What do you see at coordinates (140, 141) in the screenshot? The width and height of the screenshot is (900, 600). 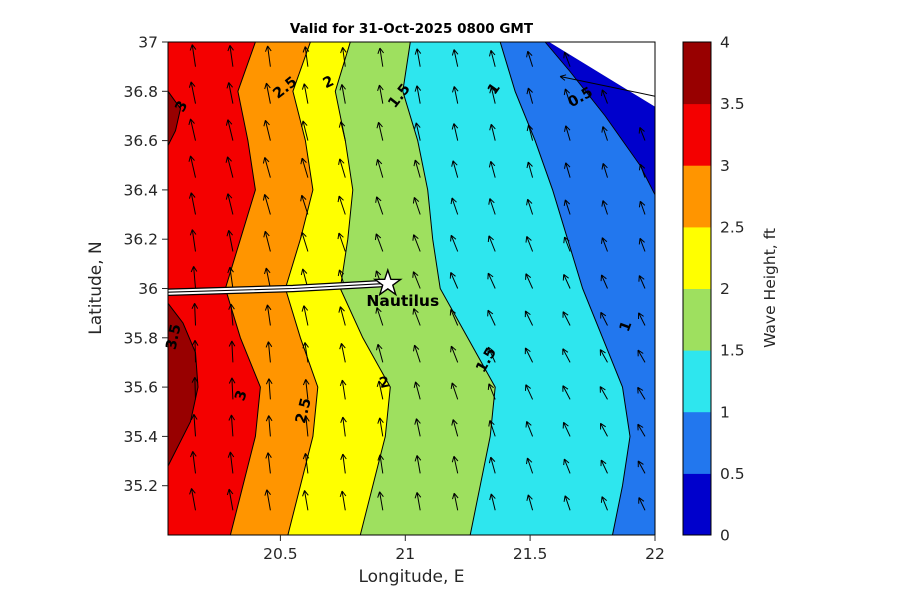 I see `y-tick-label: 36.6` at bounding box center [140, 141].